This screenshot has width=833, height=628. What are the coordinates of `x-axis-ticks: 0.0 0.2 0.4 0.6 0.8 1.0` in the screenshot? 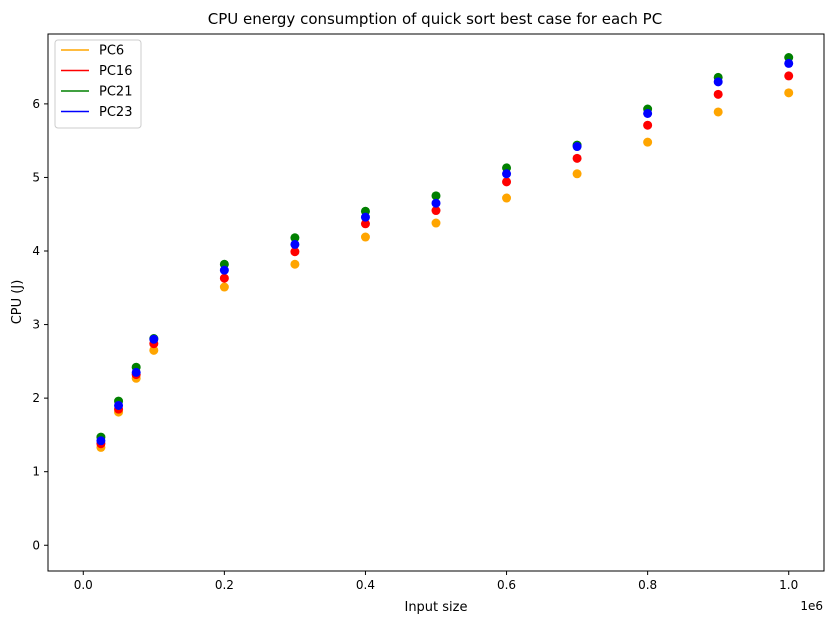 It's located at (436, 581).